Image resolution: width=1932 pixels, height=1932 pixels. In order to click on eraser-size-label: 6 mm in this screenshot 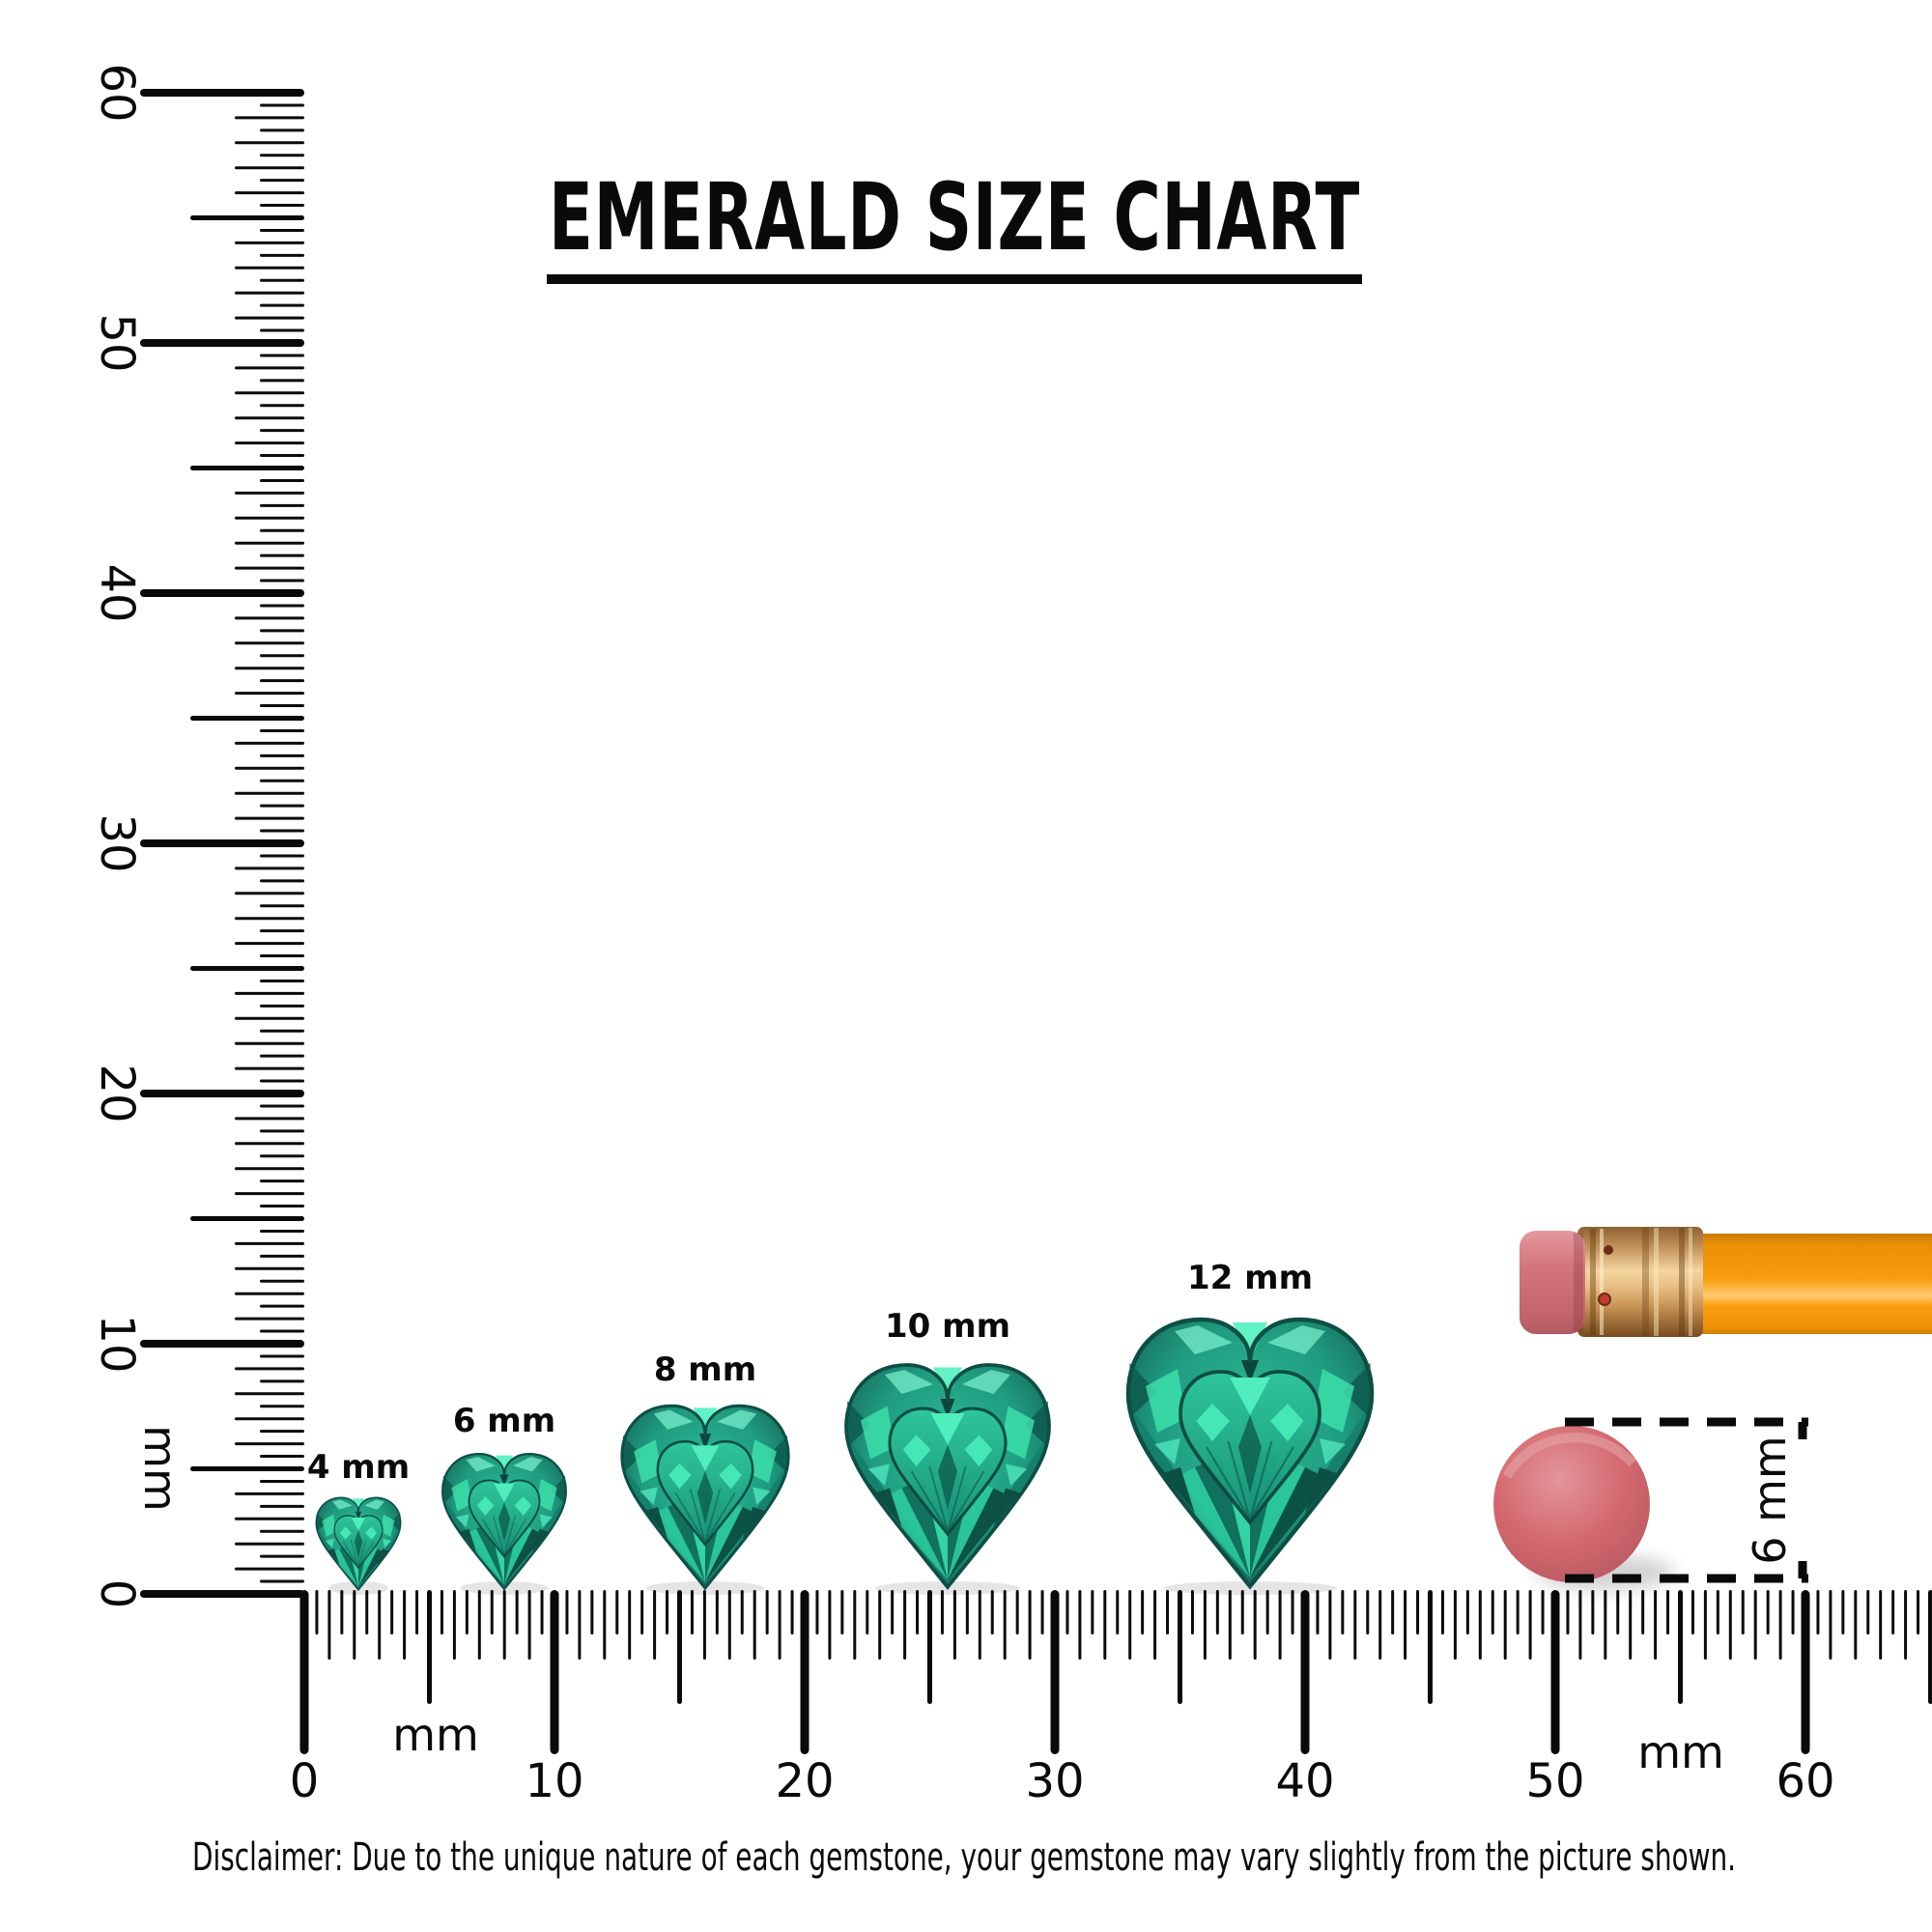, I will do `click(1770, 1500)`.